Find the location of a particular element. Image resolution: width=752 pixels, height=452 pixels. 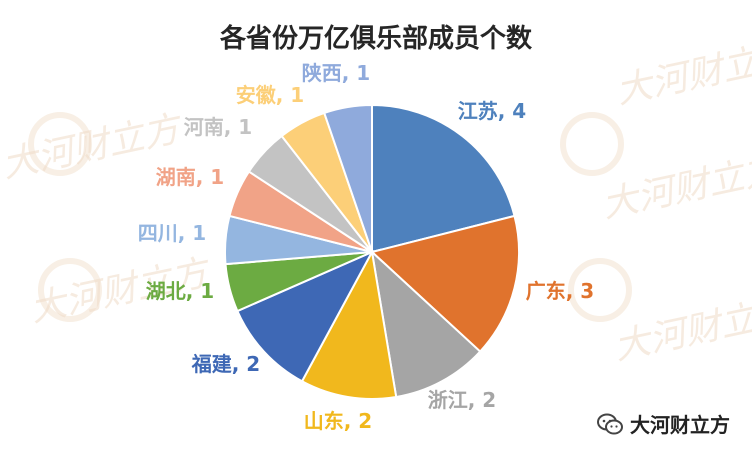

wechat-icon is located at coordinates (610, 423).